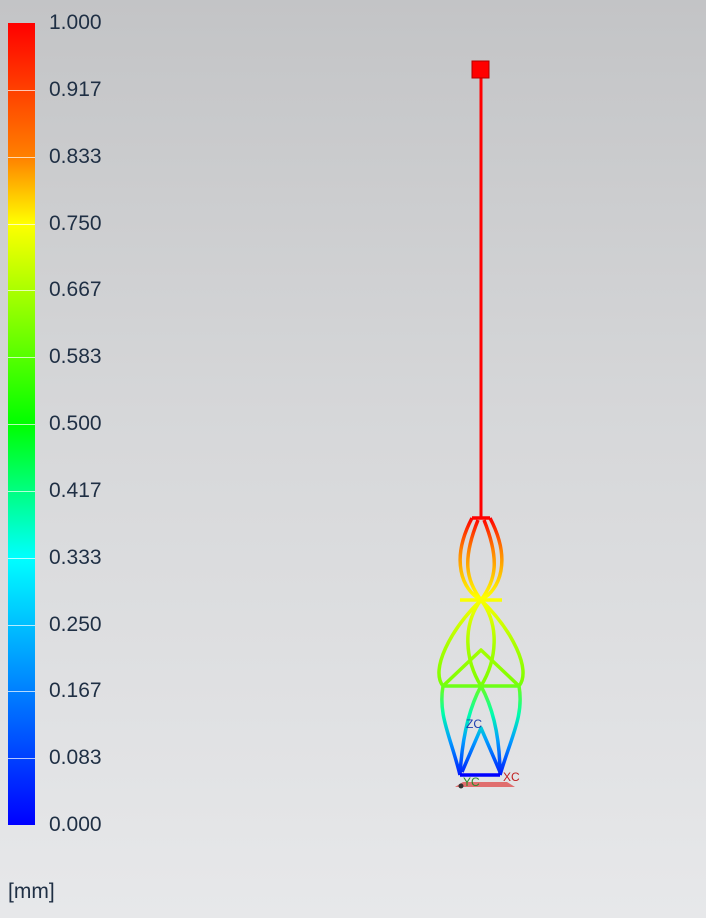 This screenshot has height=918, width=706. Describe the element at coordinates (75, 423) in the screenshot. I see `legend-tick-label: 0.500` at that location.